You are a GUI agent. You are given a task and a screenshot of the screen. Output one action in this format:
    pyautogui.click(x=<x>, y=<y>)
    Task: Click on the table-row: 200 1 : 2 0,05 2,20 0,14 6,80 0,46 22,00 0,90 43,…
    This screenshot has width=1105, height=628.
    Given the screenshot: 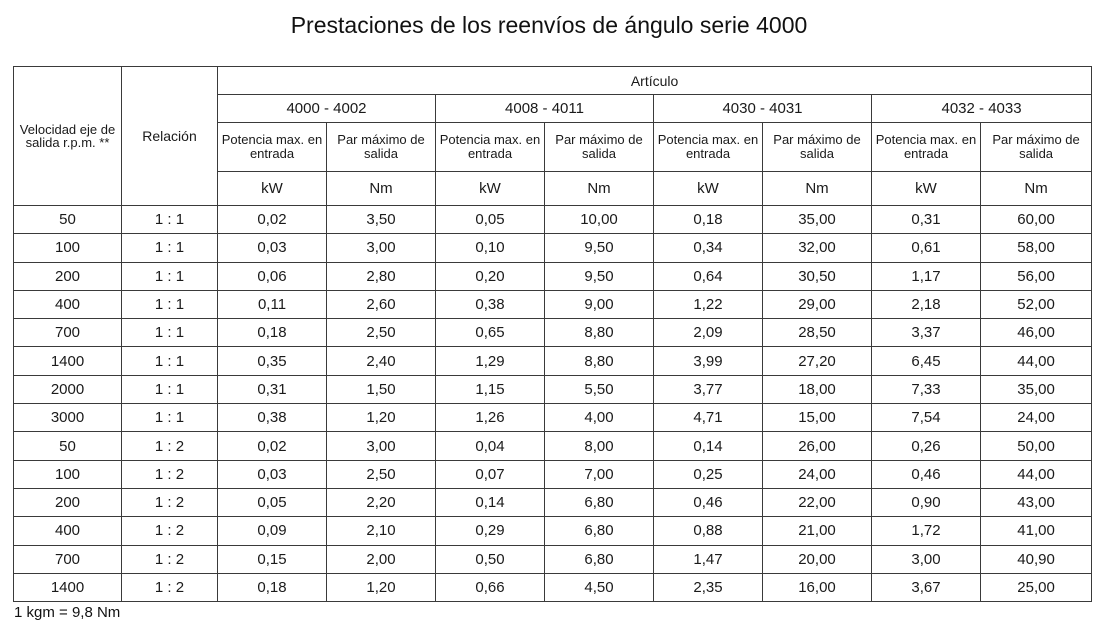 What is the action you would take?
    pyautogui.click(x=553, y=502)
    